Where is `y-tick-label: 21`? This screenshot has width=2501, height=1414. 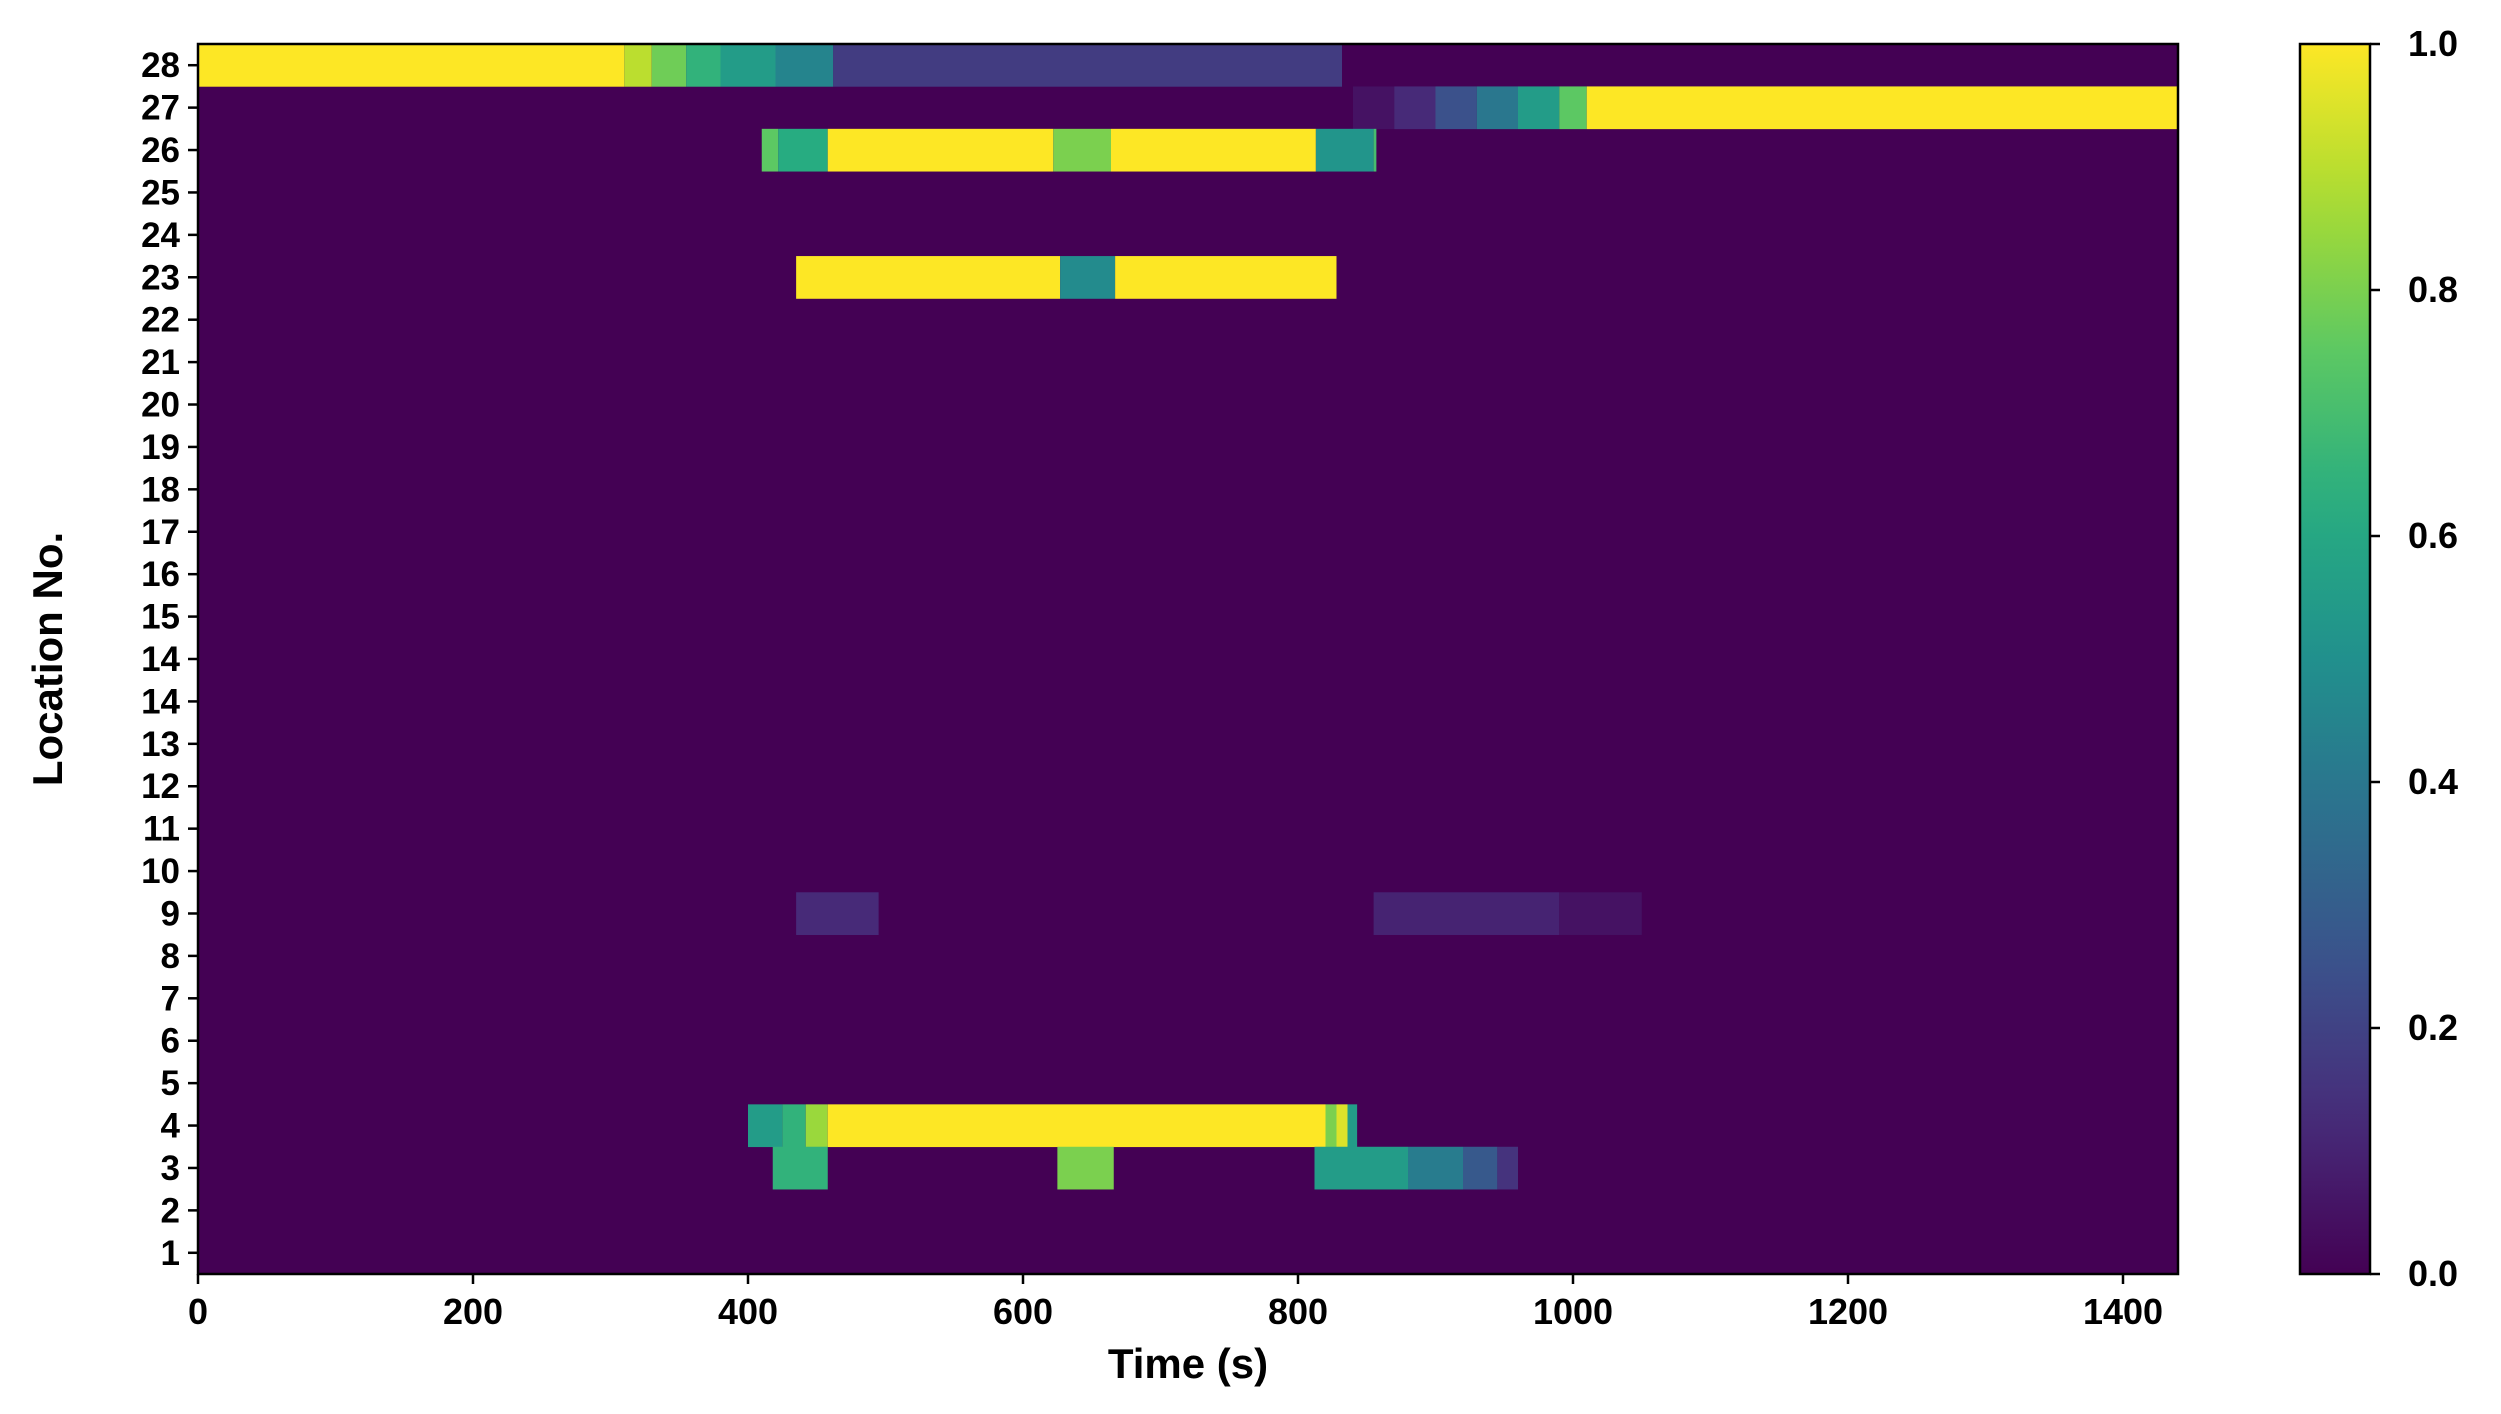
y-tick-label: 21 is located at coordinates (160, 362).